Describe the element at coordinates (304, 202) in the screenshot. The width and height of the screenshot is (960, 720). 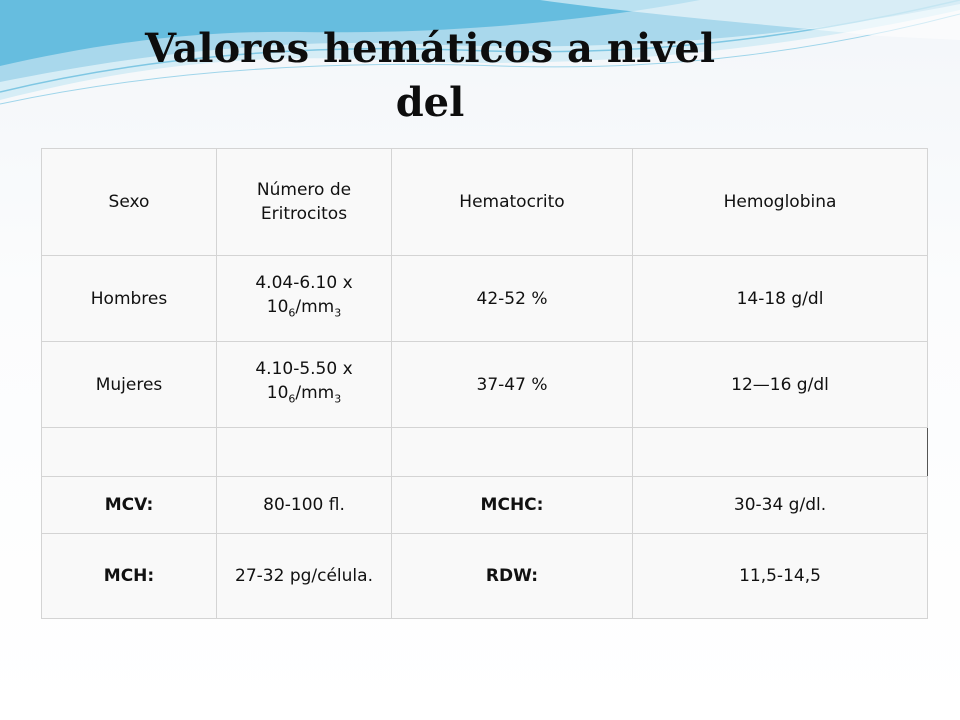
I see `header-cell-eritrocitos: Número de Eritrocitos` at that location.